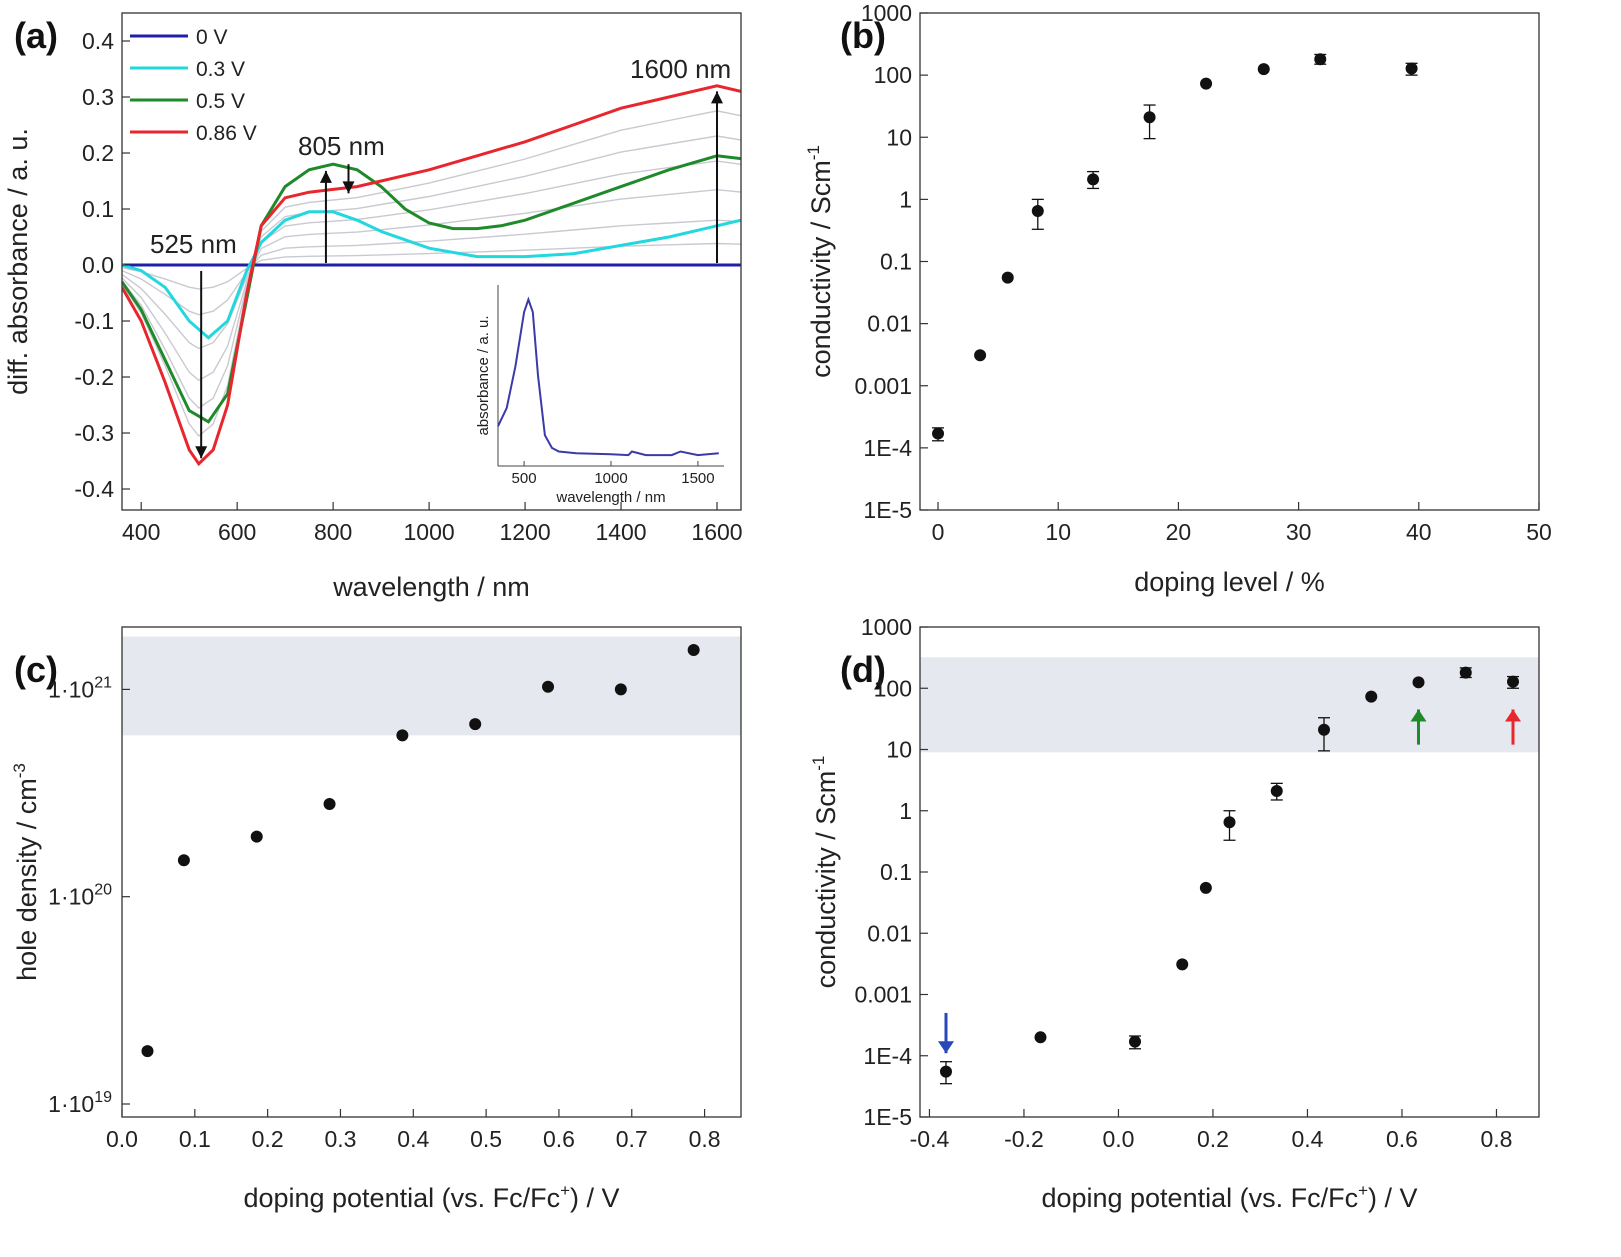 This screenshot has width=1621, height=1257. I want to click on y-tick-label-b: 1E-4, so click(887, 448).